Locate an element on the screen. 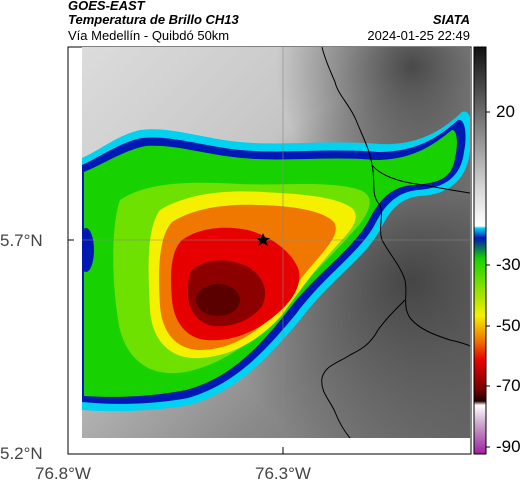 The image size is (526, 491). lon-tick-76.8: 76.8°W is located at coordinates (63, 473).